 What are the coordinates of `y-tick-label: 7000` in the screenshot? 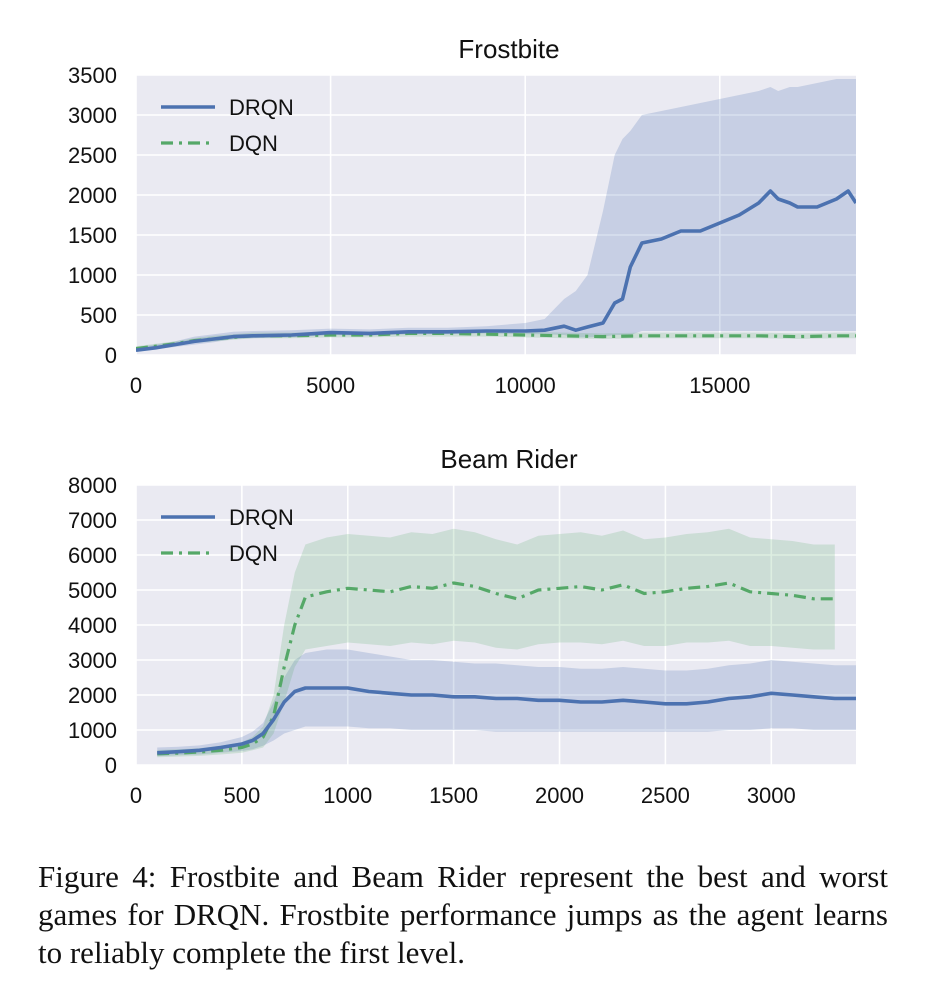 It's located at (92, 520).